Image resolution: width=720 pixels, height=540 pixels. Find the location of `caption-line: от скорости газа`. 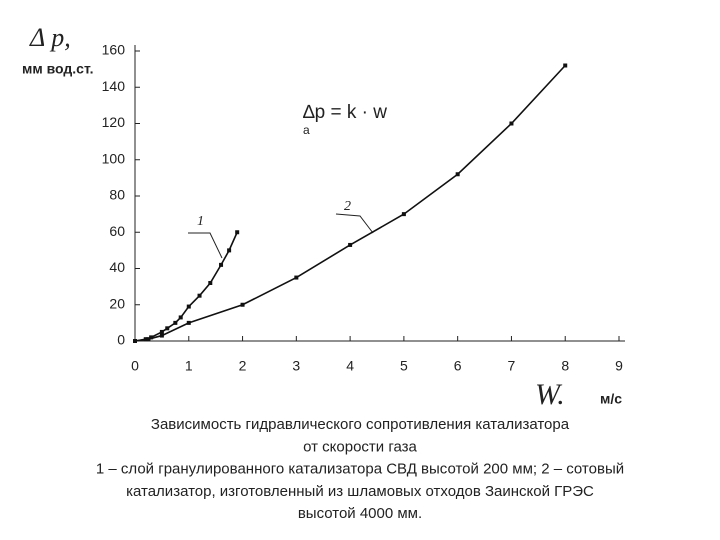

caption-line: от скорости газа is located at coordinates (360, 446).